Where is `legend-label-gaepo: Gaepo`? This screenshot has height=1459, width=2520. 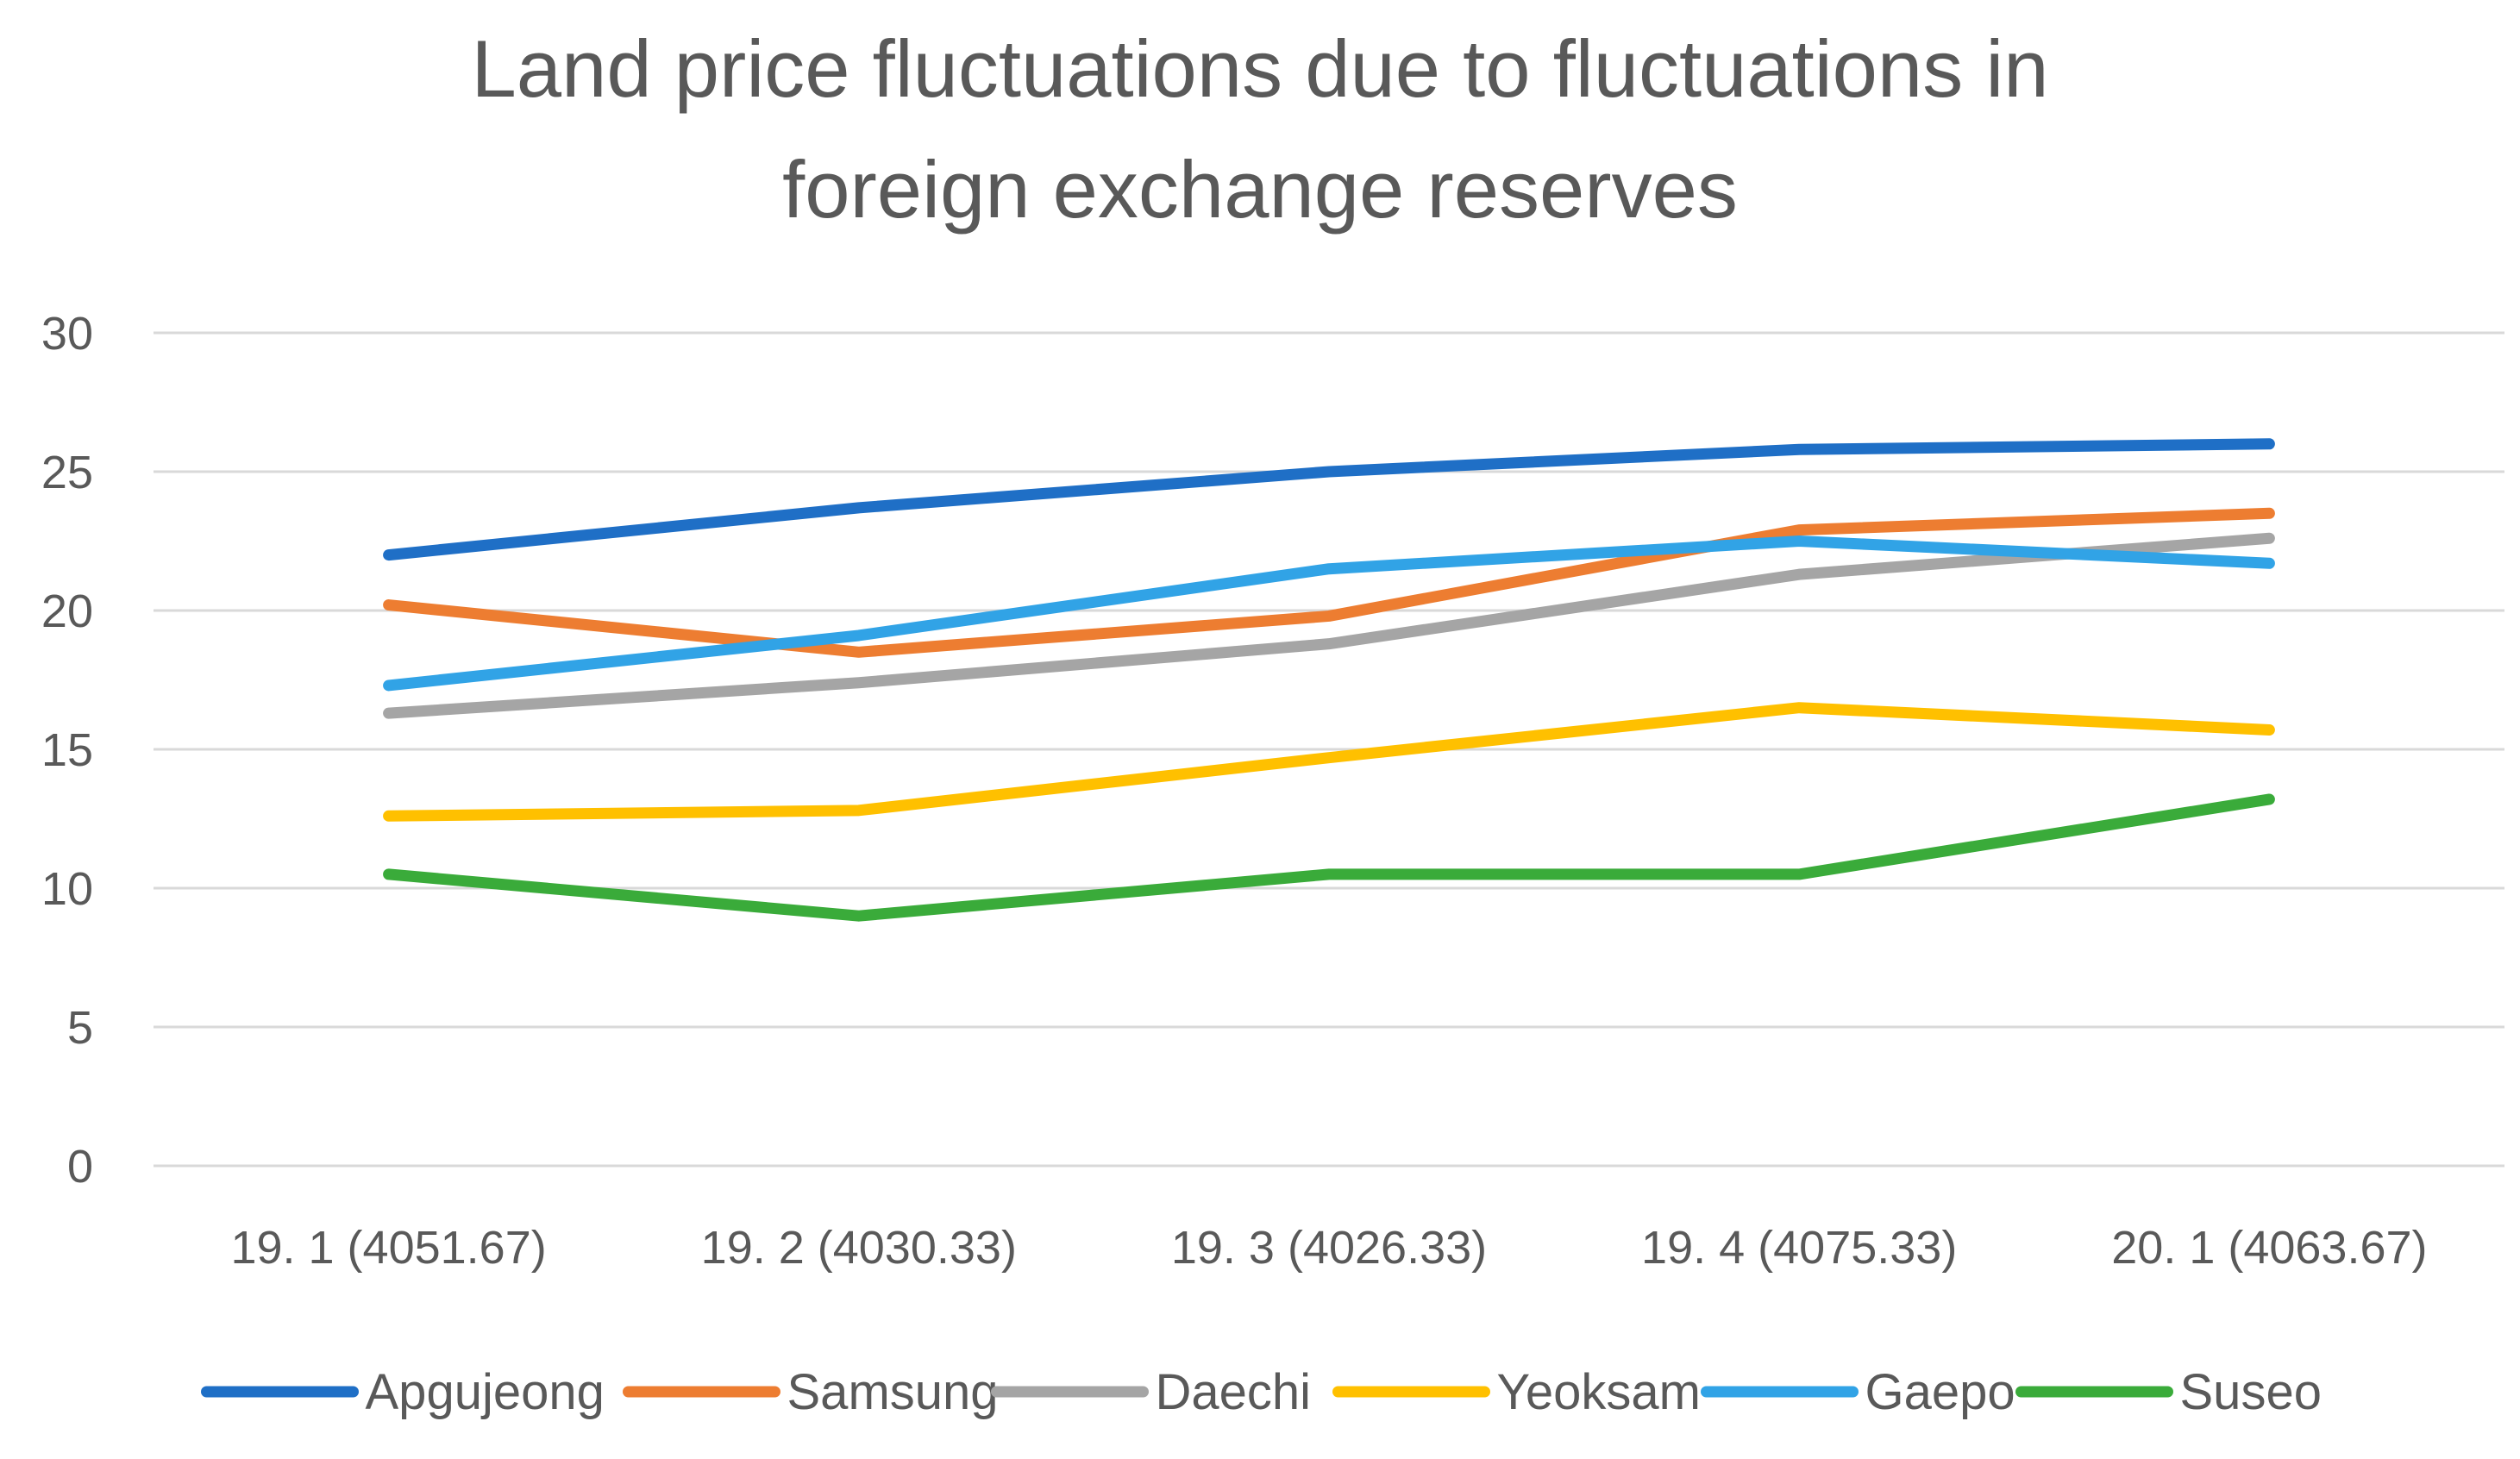 legend-label-gaepo: Gaepo is located at coordinates (1940, 1392).